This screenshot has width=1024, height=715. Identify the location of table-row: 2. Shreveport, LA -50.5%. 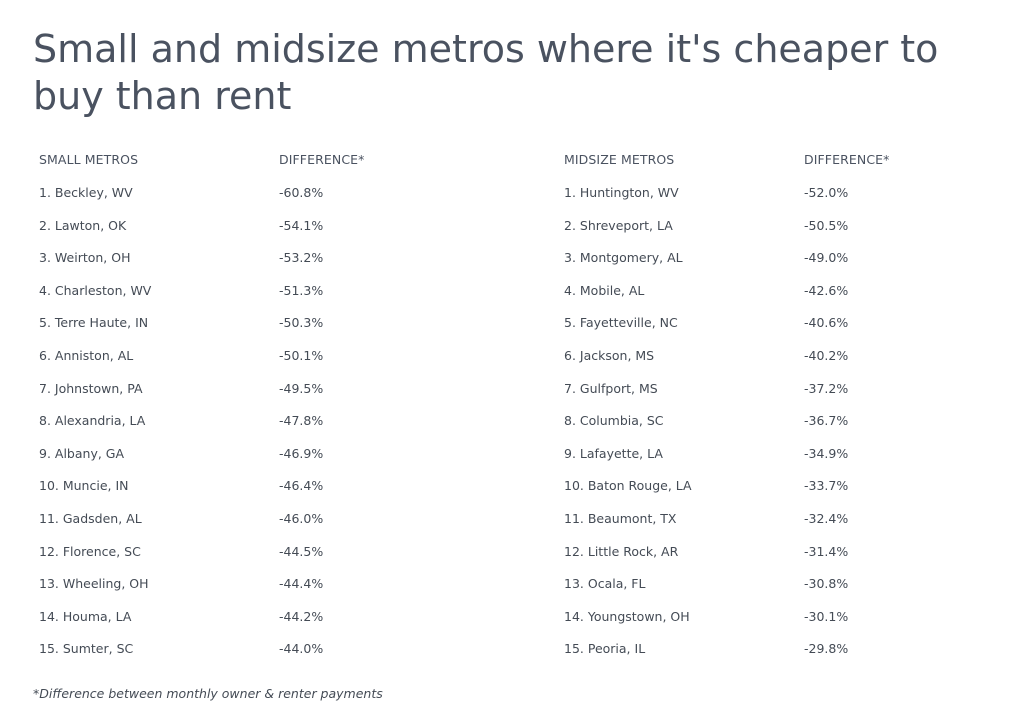
(779, 234).